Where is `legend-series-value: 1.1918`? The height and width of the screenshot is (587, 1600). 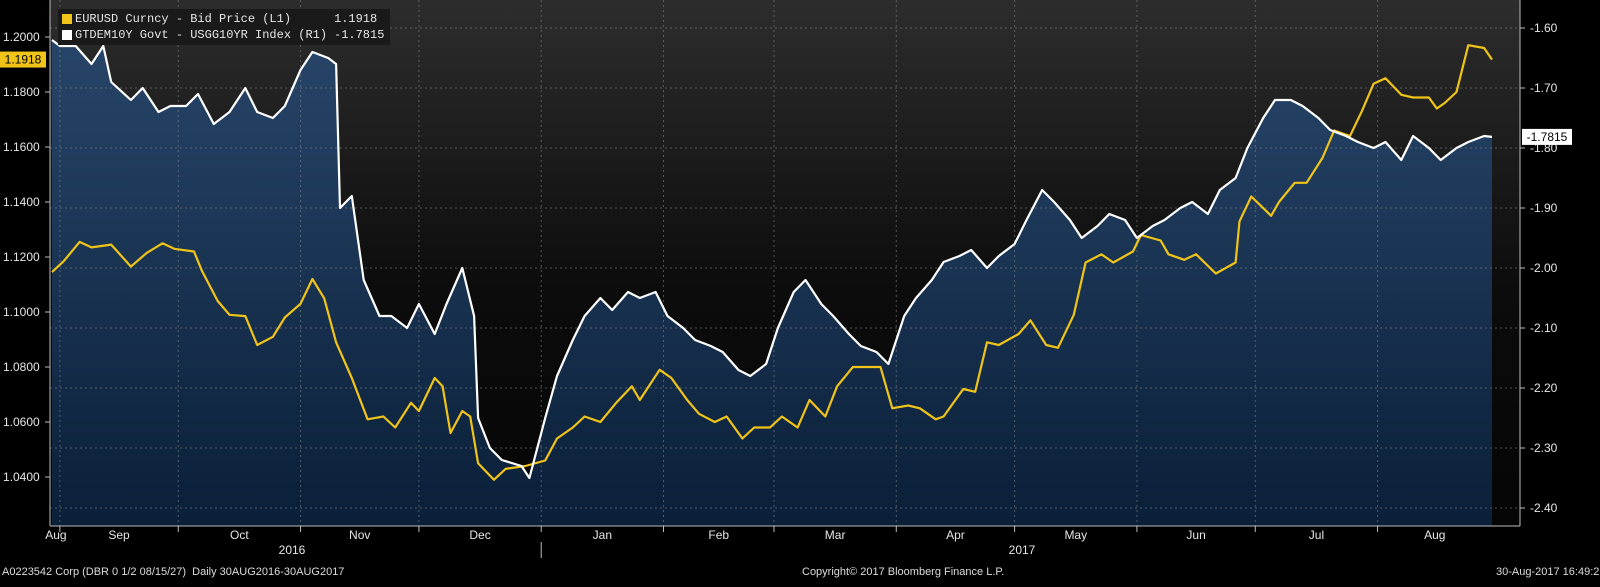
legend-series-value: 1.1918 is located at coordinates (356, 19).